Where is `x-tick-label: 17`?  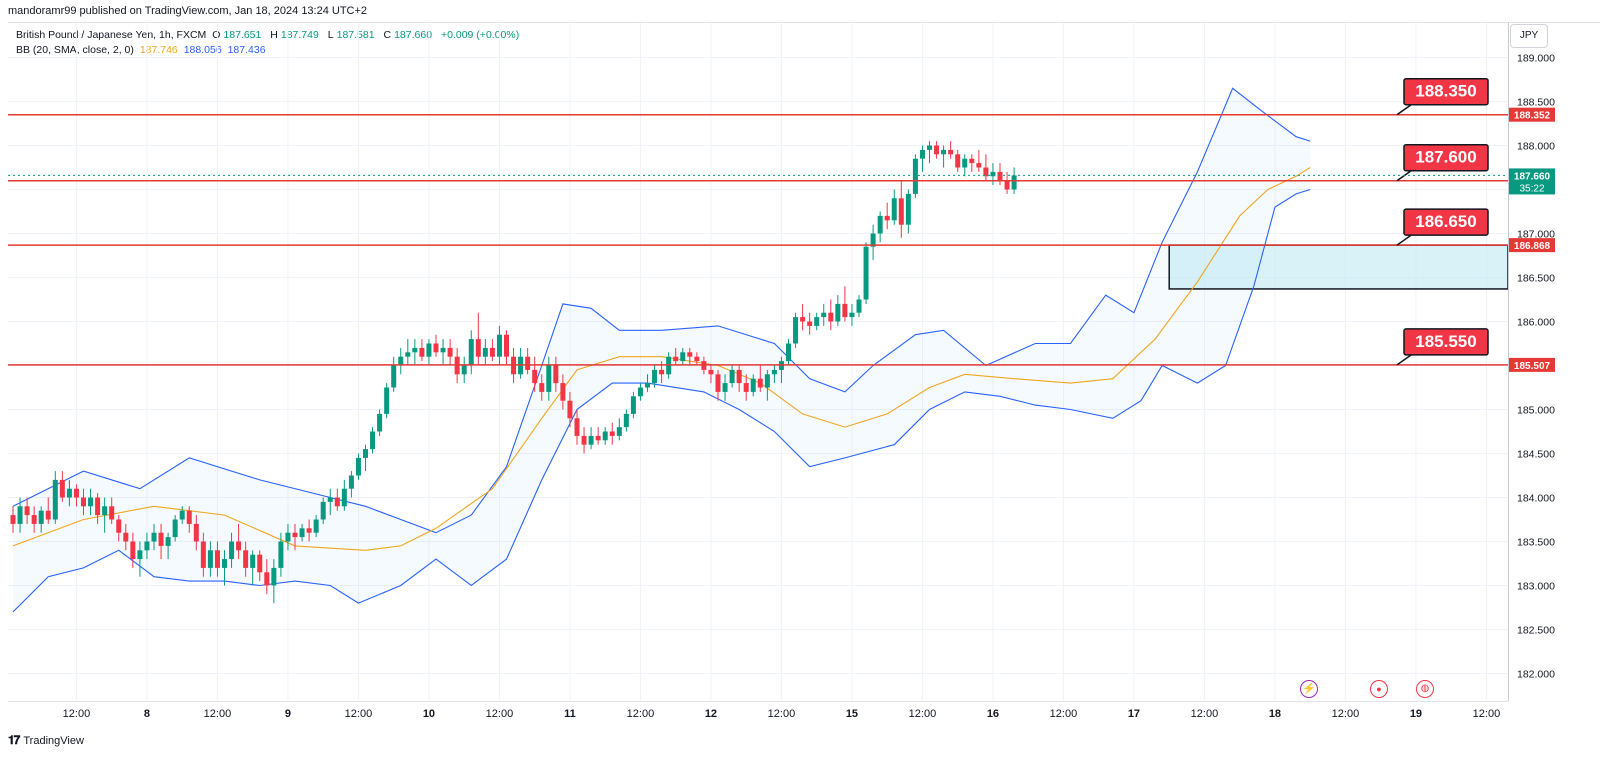 x-tick-label: 17 is located at coordinates (1134, 714).